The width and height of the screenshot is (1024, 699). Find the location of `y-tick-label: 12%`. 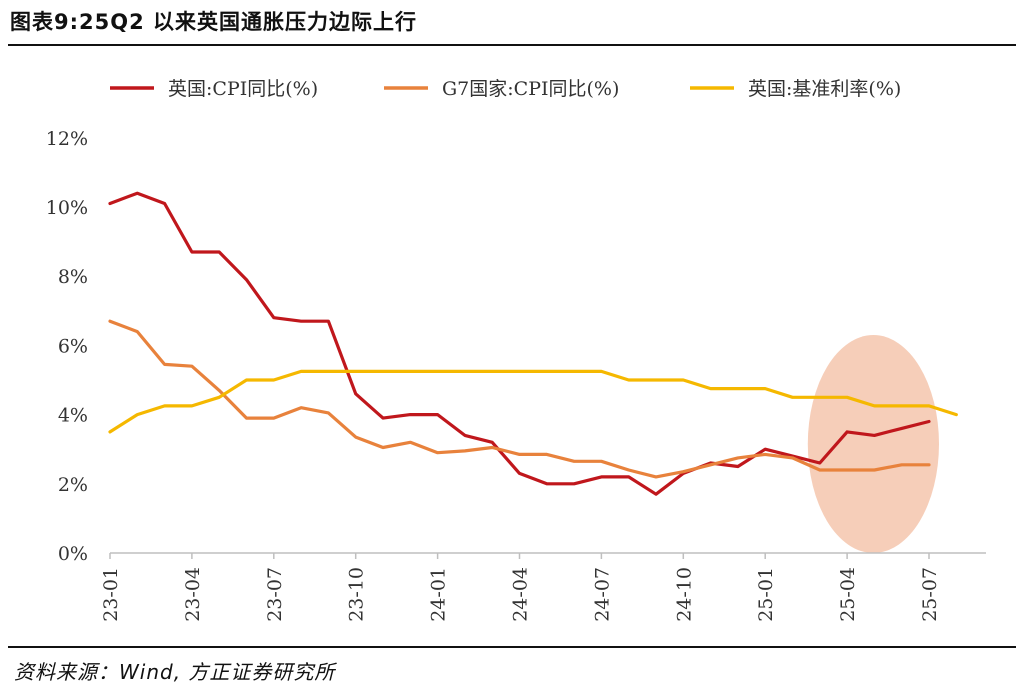

y-tick-label: 12% is located at coordinates (67, 139).